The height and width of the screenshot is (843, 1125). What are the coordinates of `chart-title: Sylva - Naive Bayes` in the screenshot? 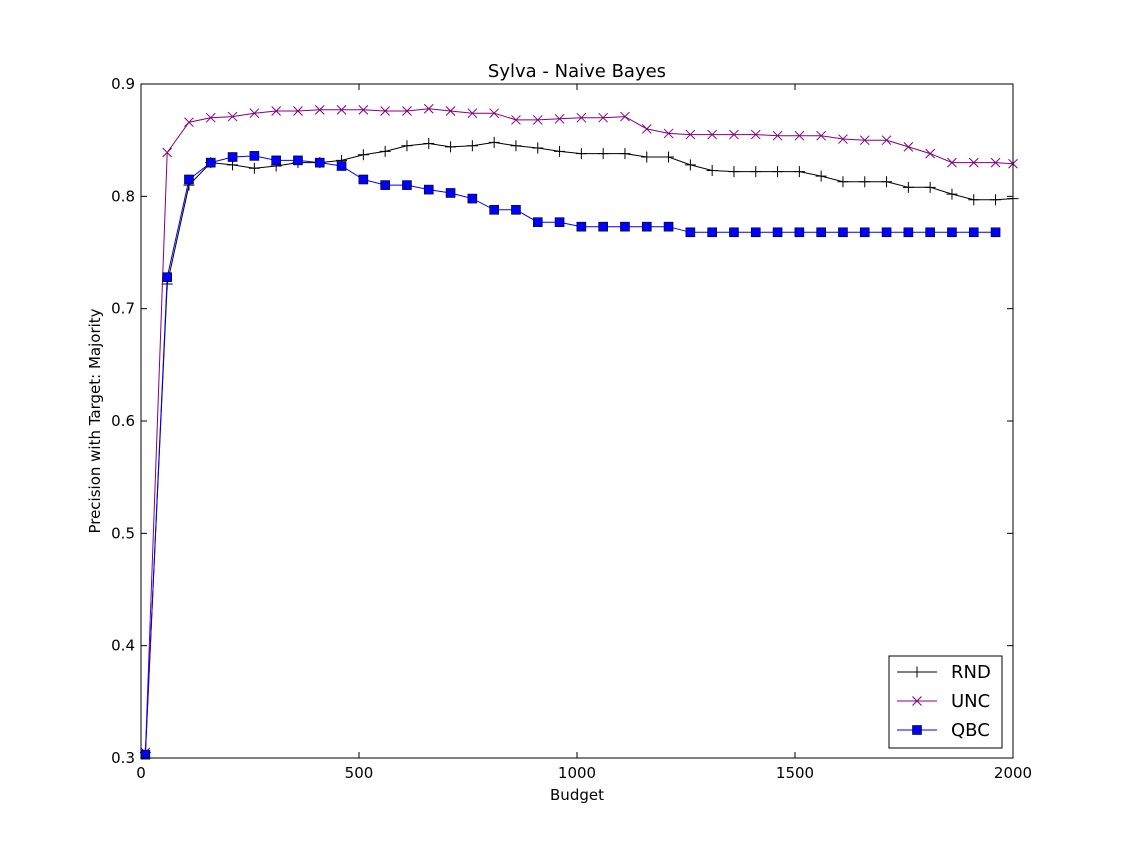 It's located at (577, 71).